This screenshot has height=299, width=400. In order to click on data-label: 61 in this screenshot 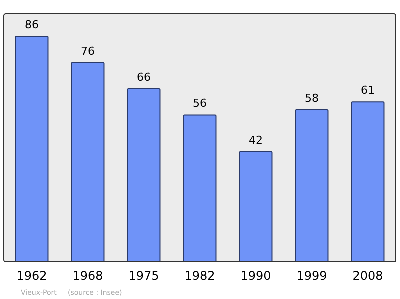, I will do `click(368, 91)`.